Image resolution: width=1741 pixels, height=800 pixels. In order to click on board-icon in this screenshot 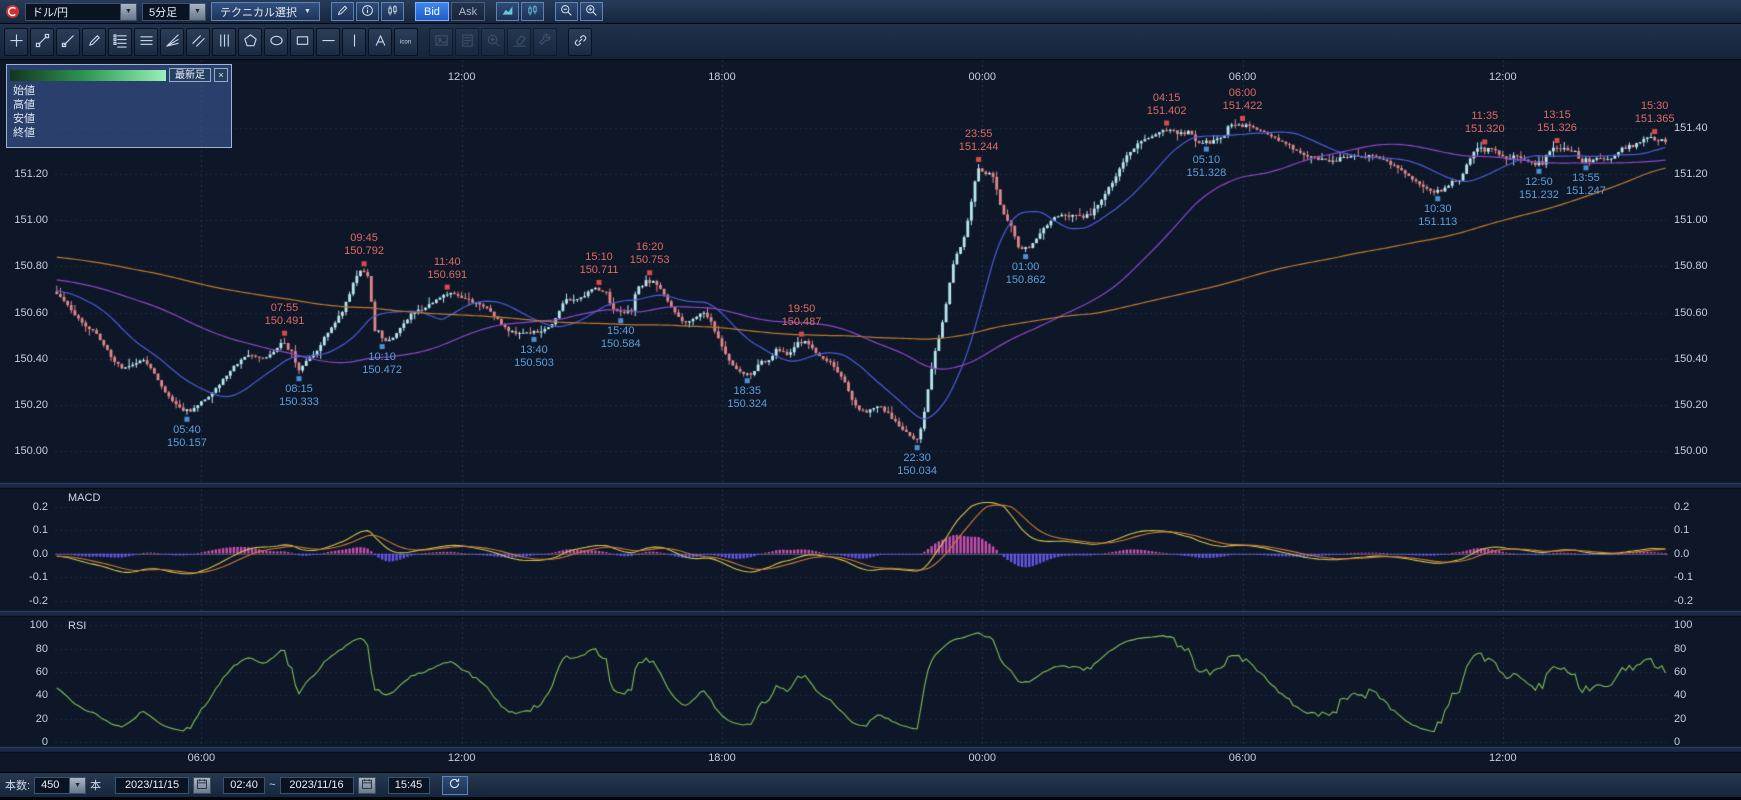, I will do `click(467, 42)`.